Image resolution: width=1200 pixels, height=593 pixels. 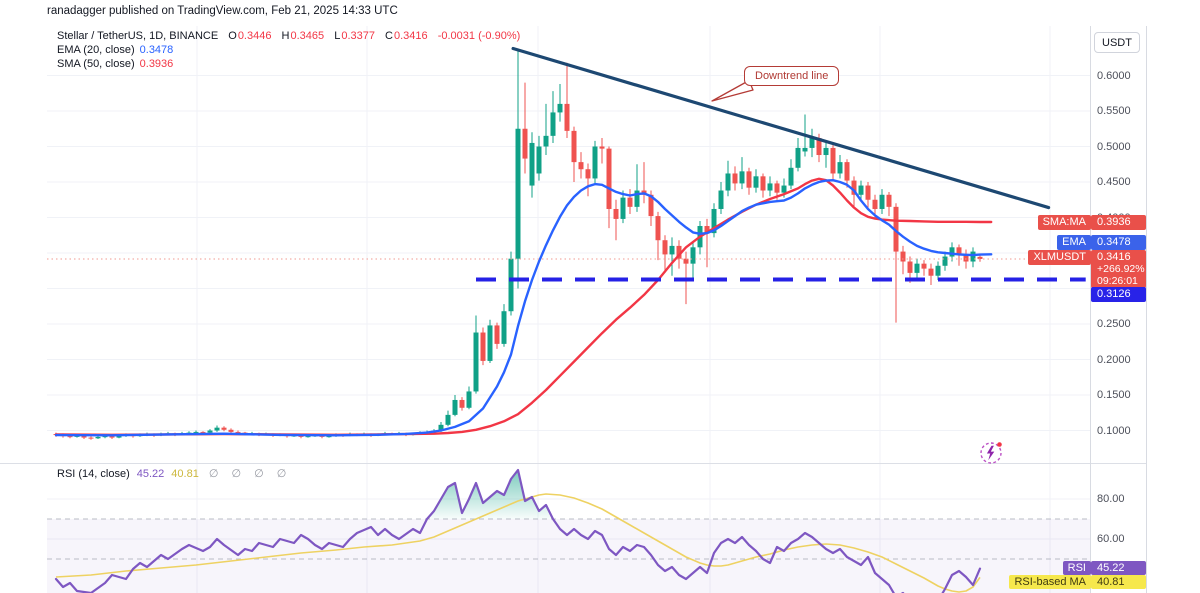 I want to click on rsi-ma-badge-label: RSI-based MA, so click(x=1050, y=582).